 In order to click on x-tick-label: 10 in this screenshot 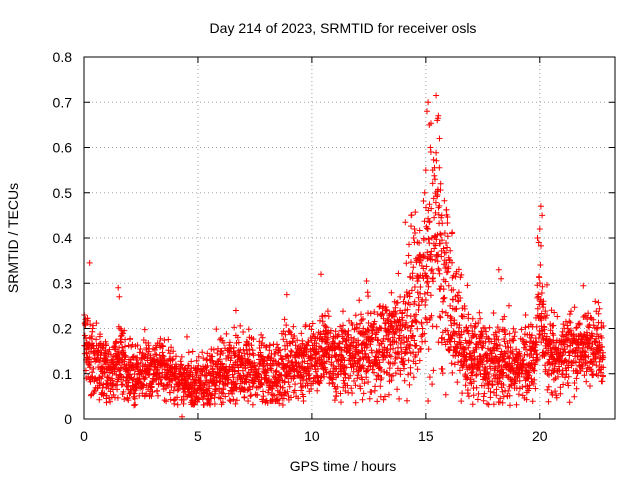, I will do `click(312, 436)`.